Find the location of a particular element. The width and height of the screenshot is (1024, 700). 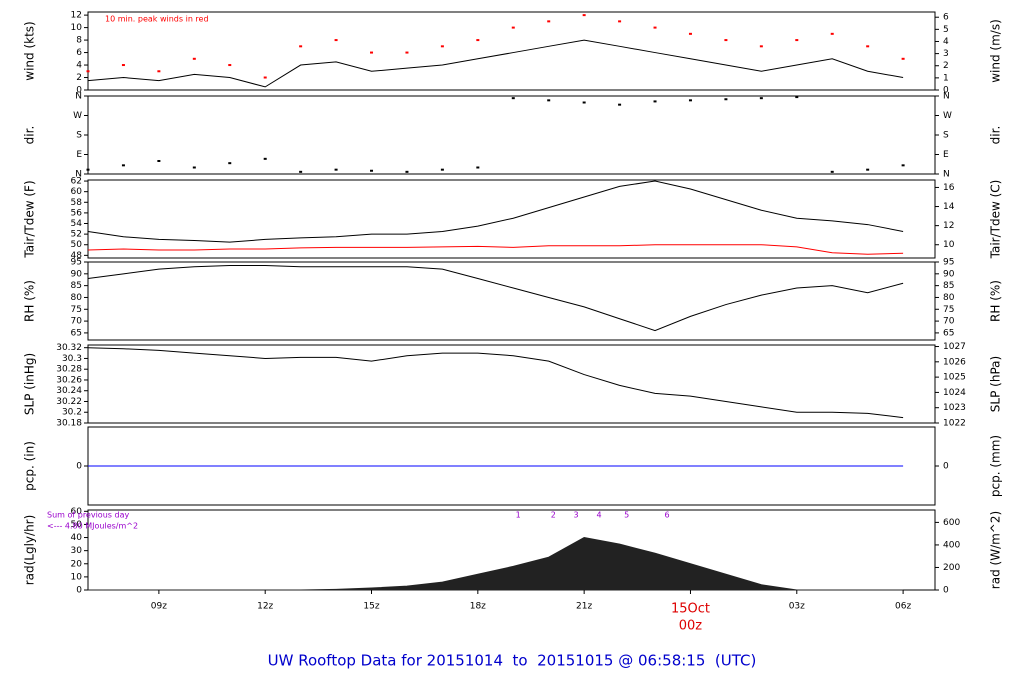

area is located at coordinates (496, 564).